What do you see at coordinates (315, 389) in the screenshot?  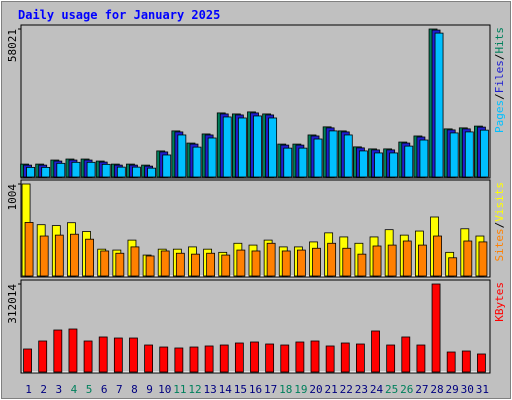 I see `x-tick-label: 20` at bounding box center [315, 389].